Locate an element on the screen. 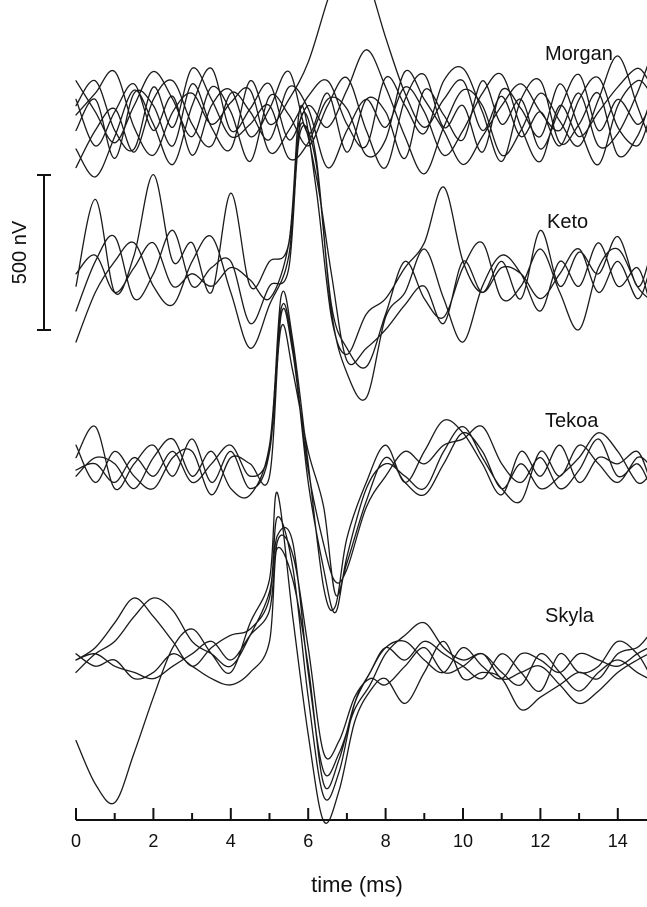  panel-labels-layer: Morgan Keto Tekoa Skyla is located at coordinates (579, 335).